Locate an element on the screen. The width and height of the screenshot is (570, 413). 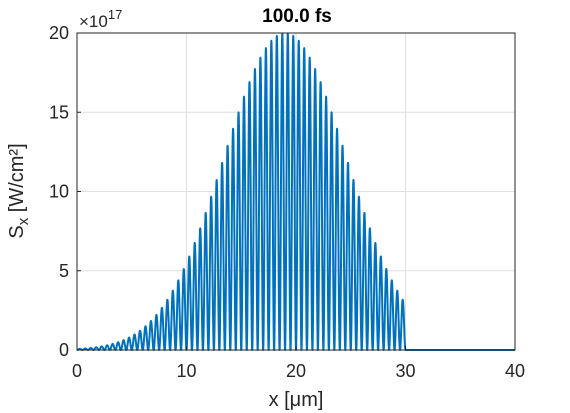
y-tick-label: 15 is located at coordinates (59, 112).